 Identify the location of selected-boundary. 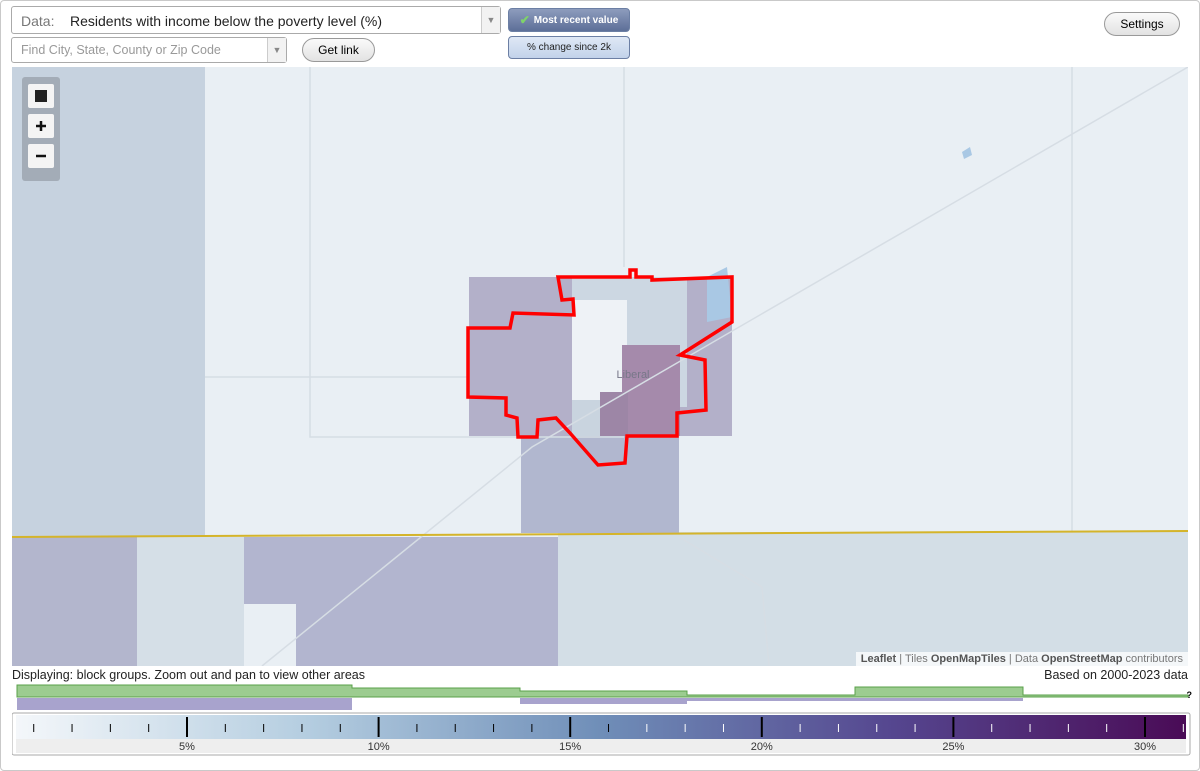
(600, 367).